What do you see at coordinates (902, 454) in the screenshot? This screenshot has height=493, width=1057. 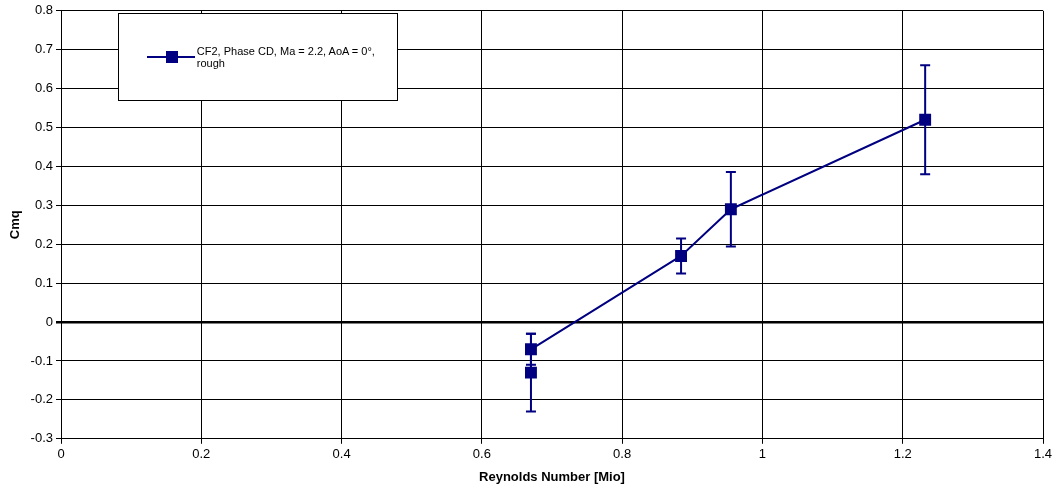 I see `x-tick-label: 1.2` at bounding box center [902, 454].